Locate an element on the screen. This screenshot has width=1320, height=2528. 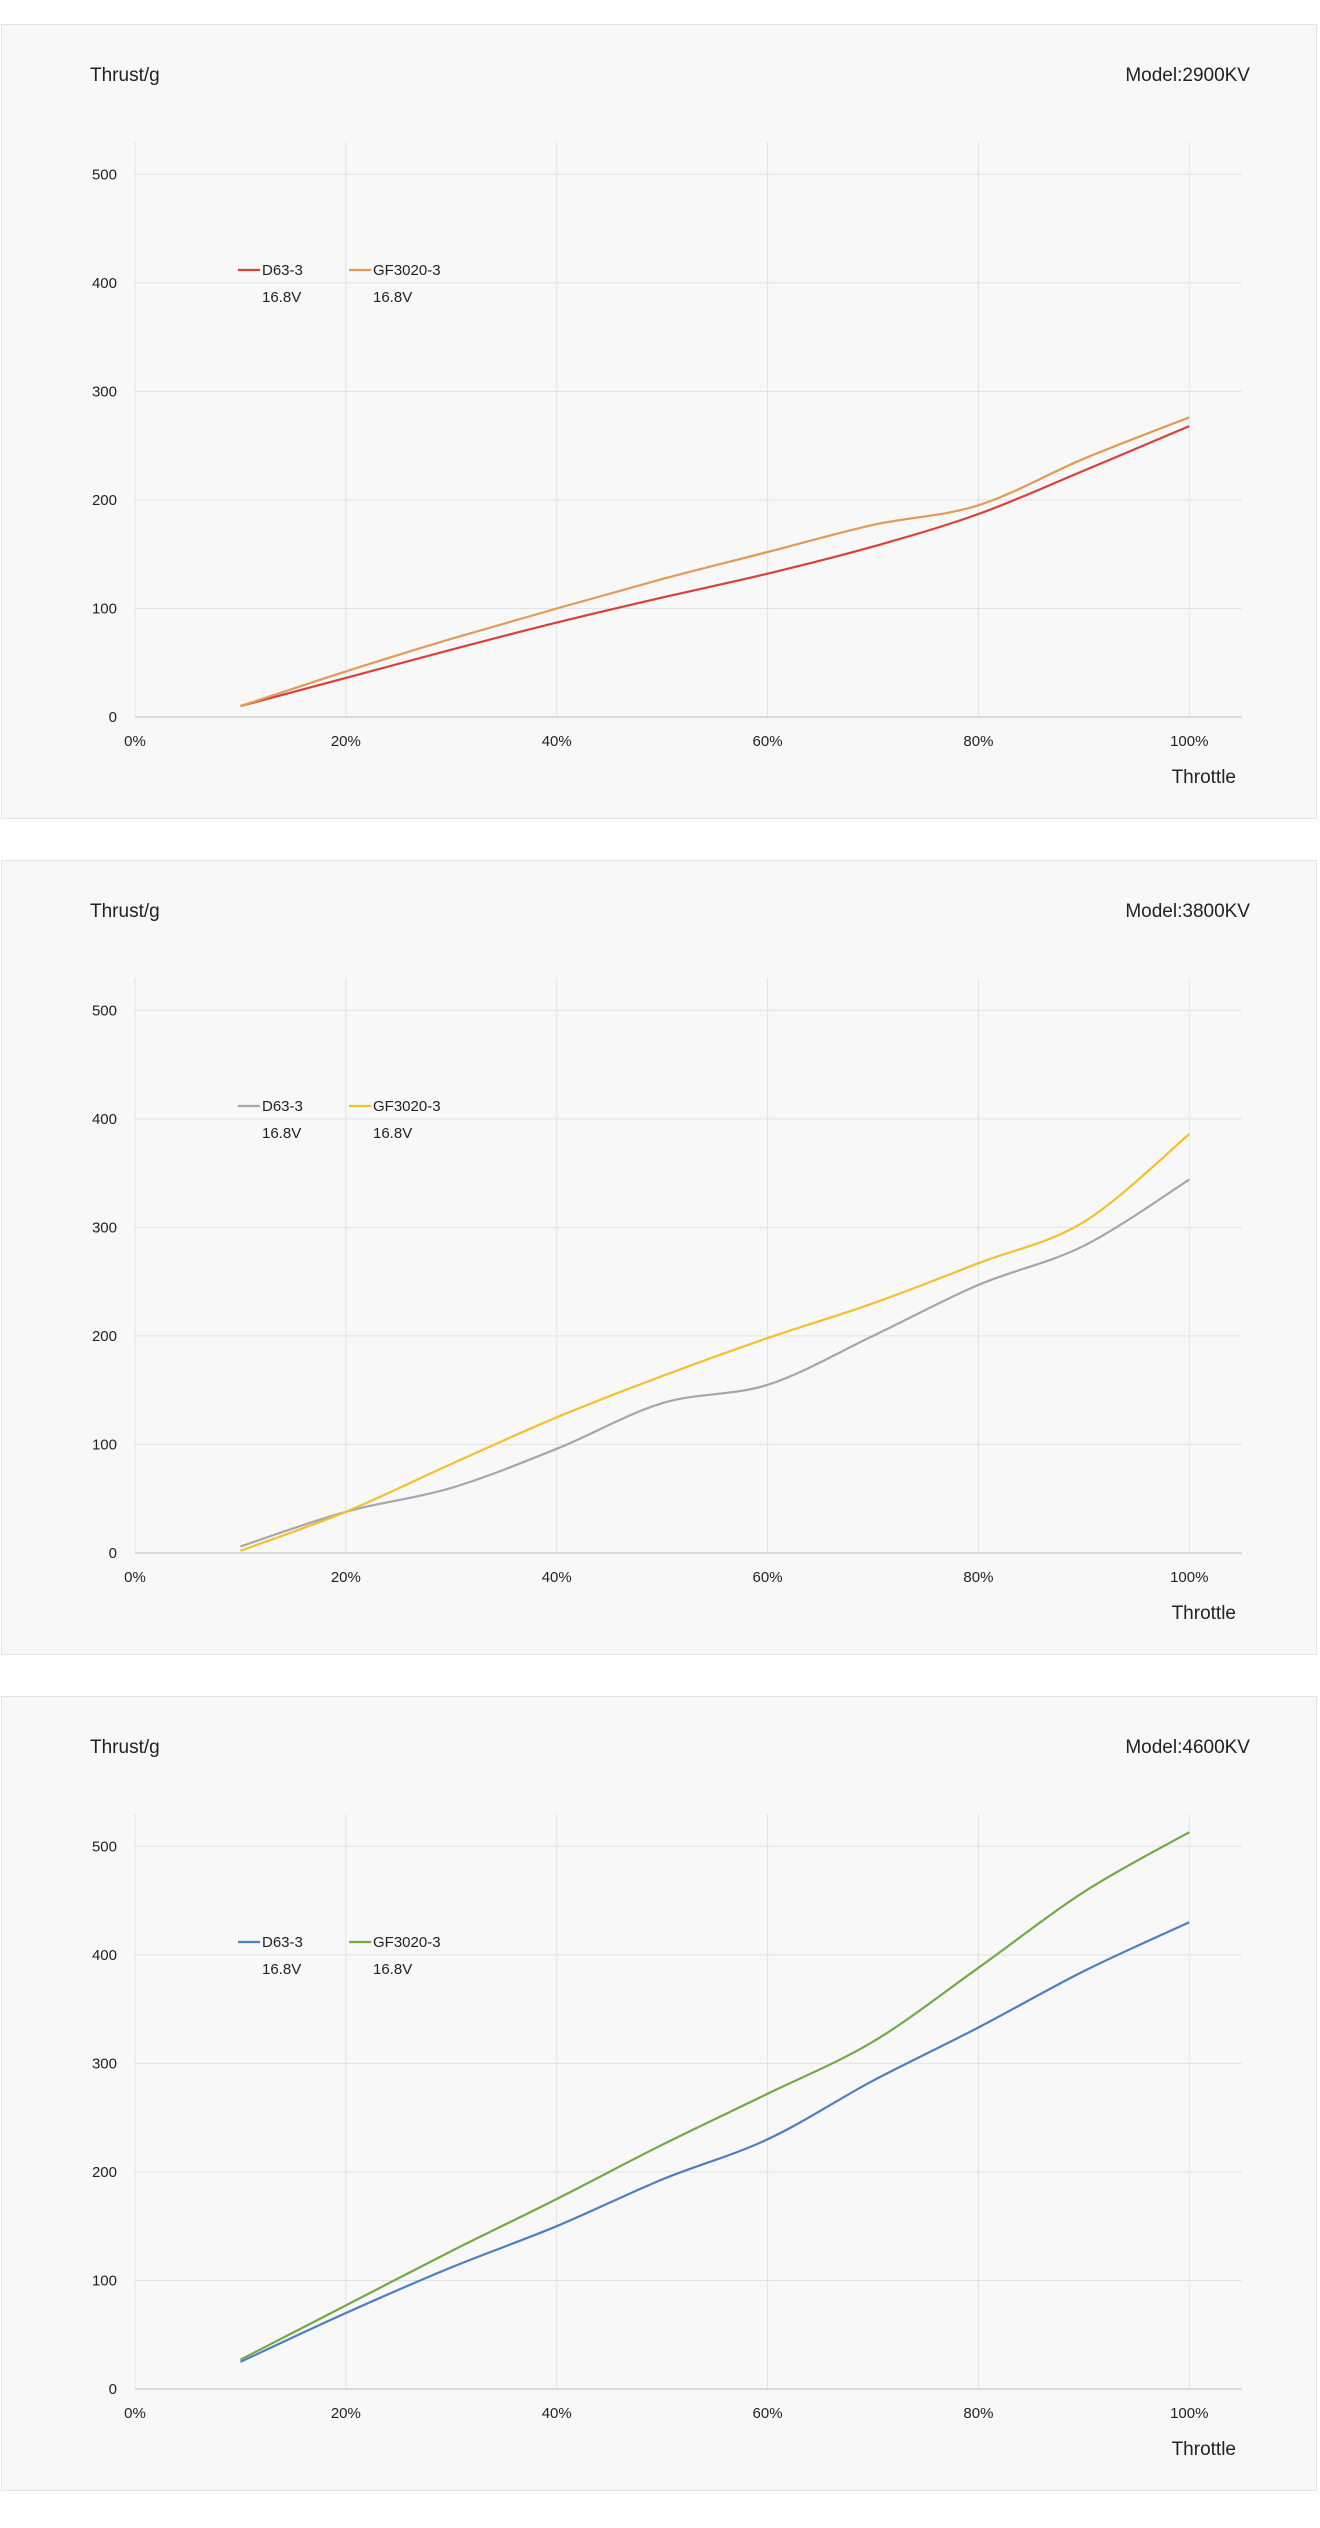
model-label: Model:4600KV is located at coordinates (1187, 1747).